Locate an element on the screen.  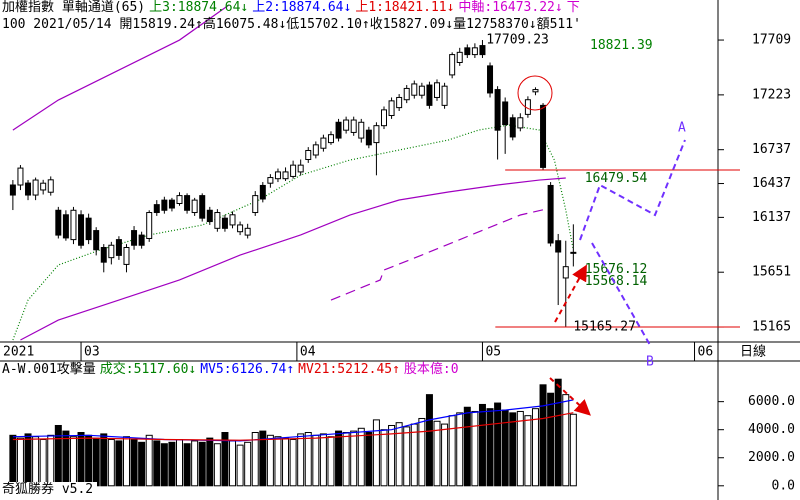
wave-path-a is located at coordinates (632, 190).